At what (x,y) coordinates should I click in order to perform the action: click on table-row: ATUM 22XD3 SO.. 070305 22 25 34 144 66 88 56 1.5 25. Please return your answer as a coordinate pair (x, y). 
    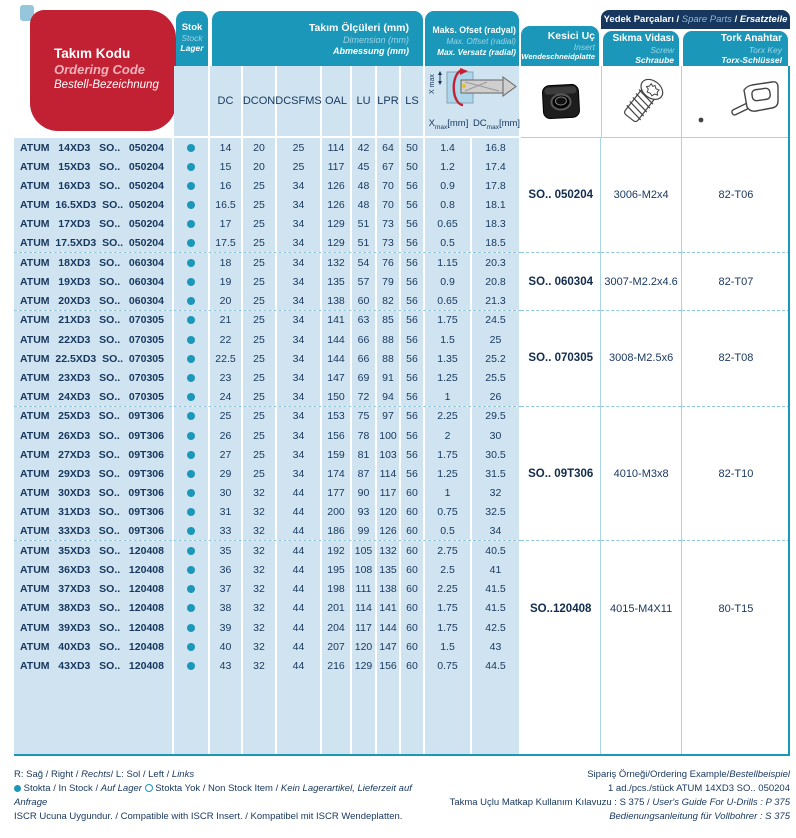
    Looking at the image, I should click on (267, 340).